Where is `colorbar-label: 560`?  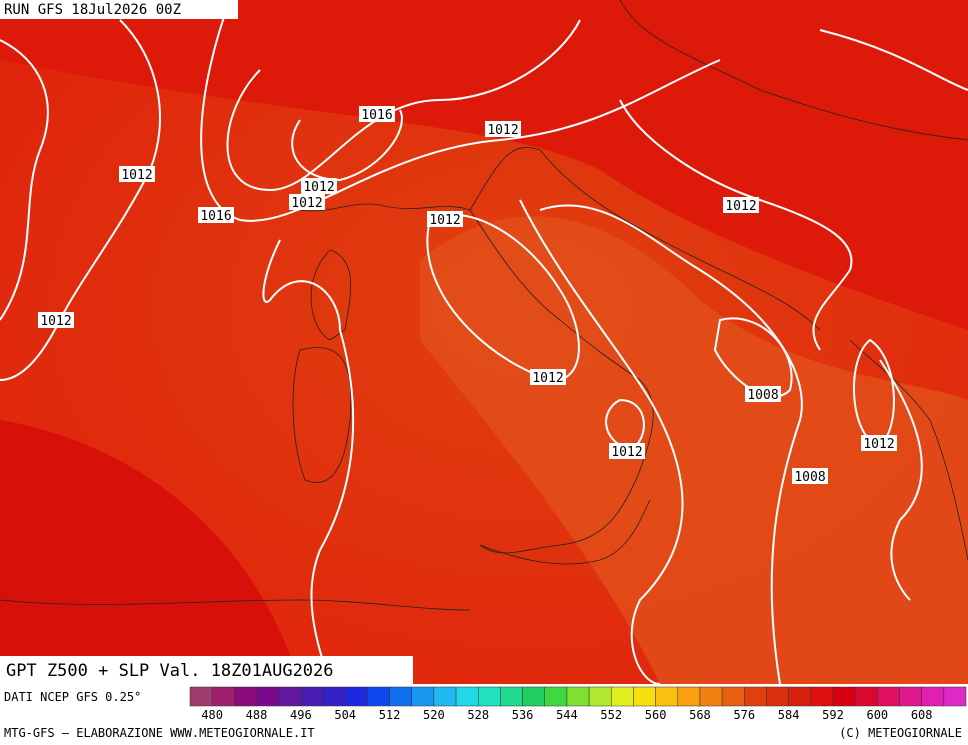 colorbar-label: 560 is located at coordinates (656, 715).